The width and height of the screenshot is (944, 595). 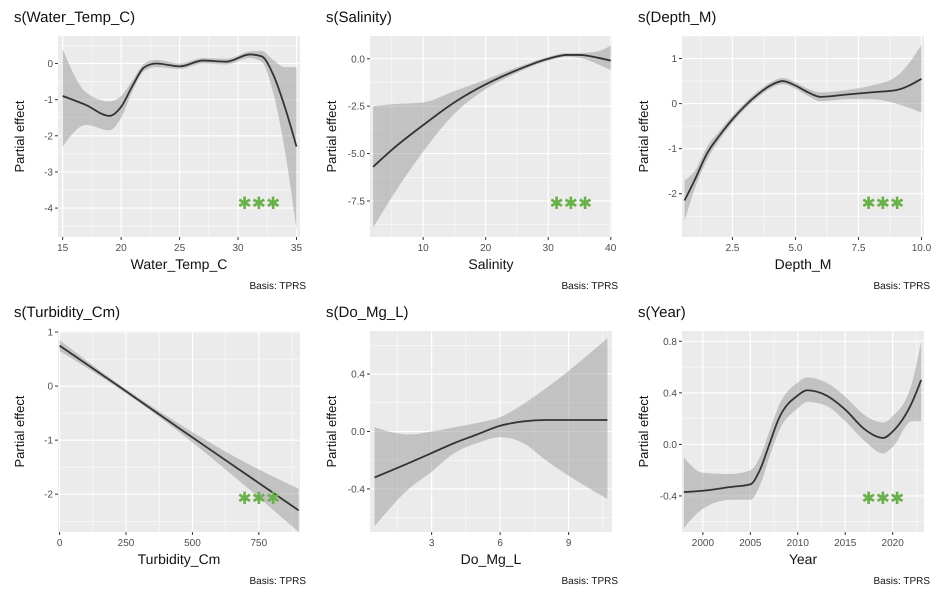 I want to click on x-tick-label: 40, so click(x=611, y=248).